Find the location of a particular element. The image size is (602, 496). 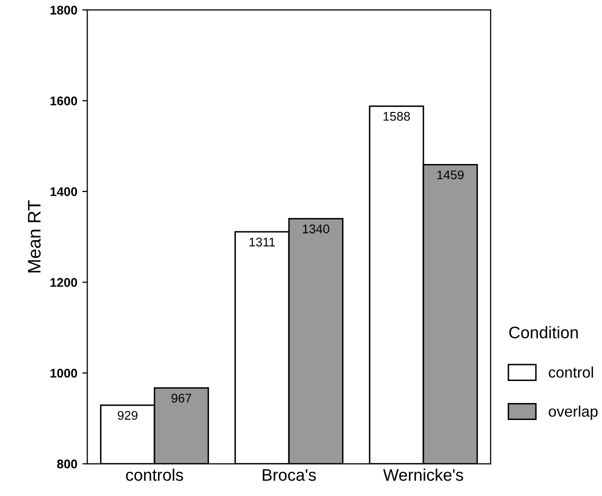

y-tick-label: 1600 is located at coordinates (64, 101).